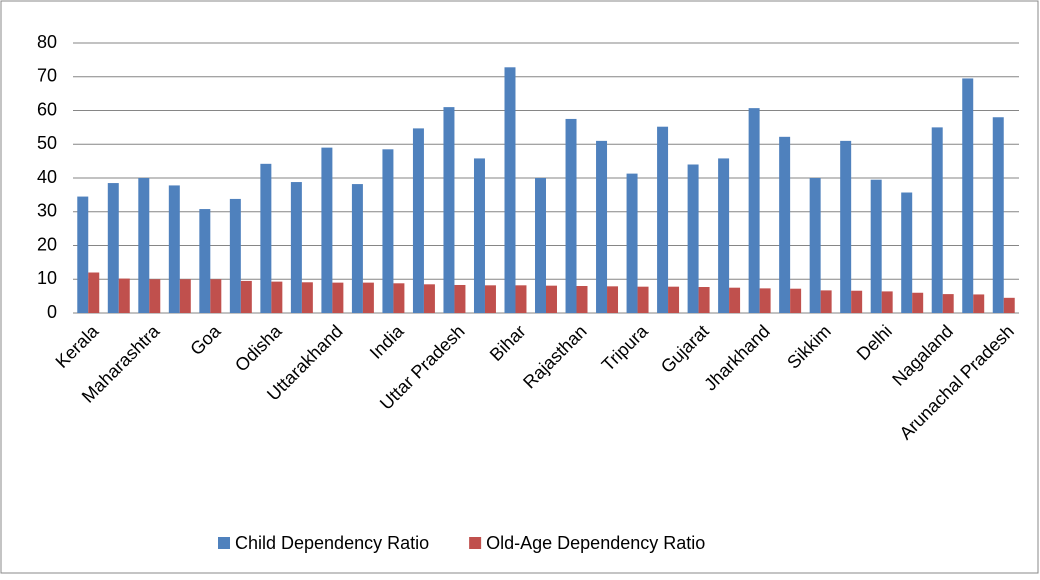 This screenshot has width=1040, height=580. I want to click on legend-label: Child Dependency Ratio, so click(332, 543).